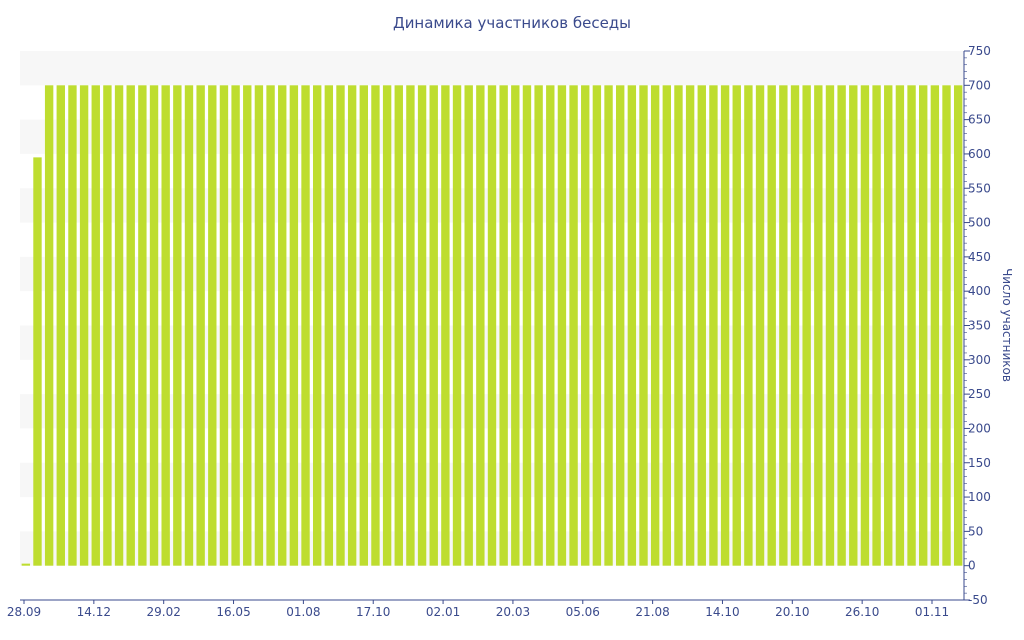 This screenshot has width=1024, height=640. Describe the element at coordinates (303, 612) in the screenshot. I see `x-tick-label: 01.08` at that location.